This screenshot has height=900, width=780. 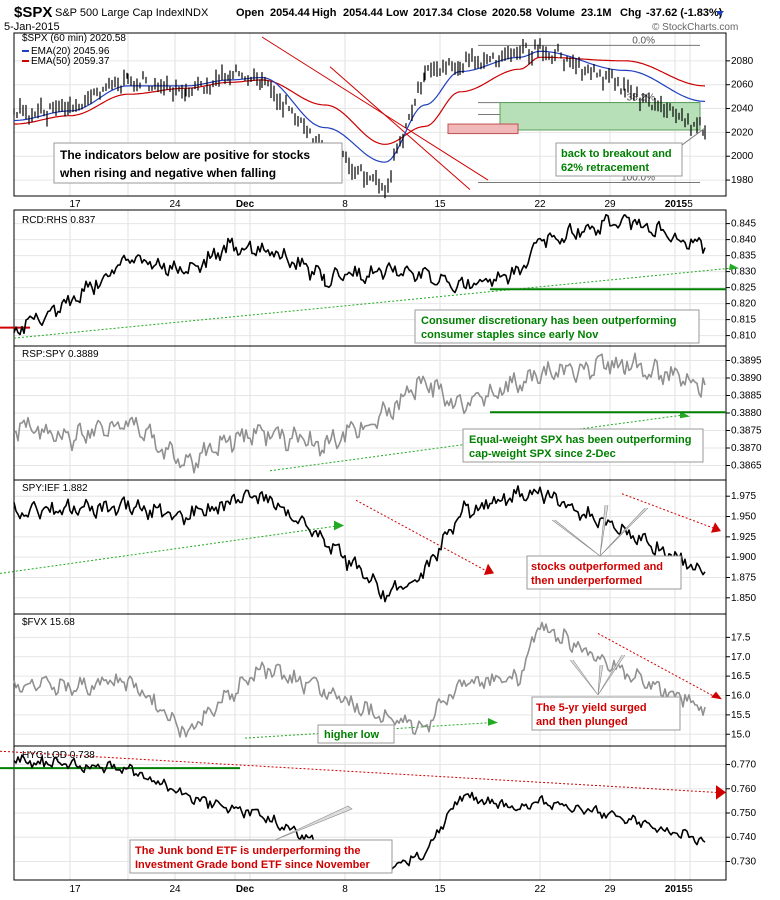 What do you see at coordinates (33, 12) in the screenshot?
I see `chart-symbol: $SPX` at bounding box center [33, 12].